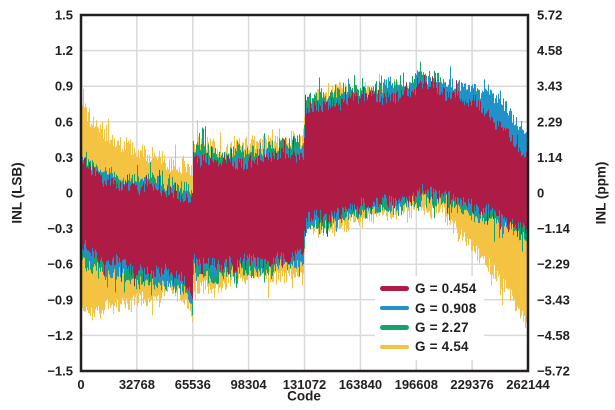 This screenshot has width=615, height=410. Describe the element at coordinates (471, 384) in the screenshot. I see `x-tick-label: 229376` at that location.